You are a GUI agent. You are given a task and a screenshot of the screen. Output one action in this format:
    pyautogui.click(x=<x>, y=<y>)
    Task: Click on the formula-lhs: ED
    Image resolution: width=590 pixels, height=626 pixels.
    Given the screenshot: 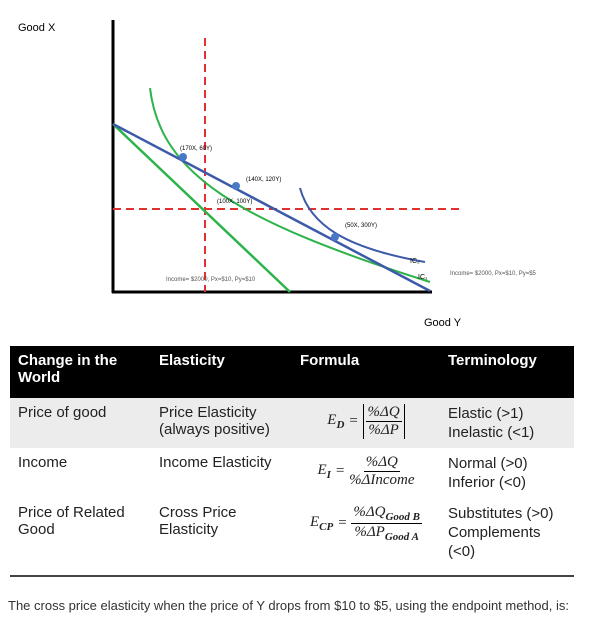 What is the action you would take?
    pyautogui.click(x=335, y=421)
    